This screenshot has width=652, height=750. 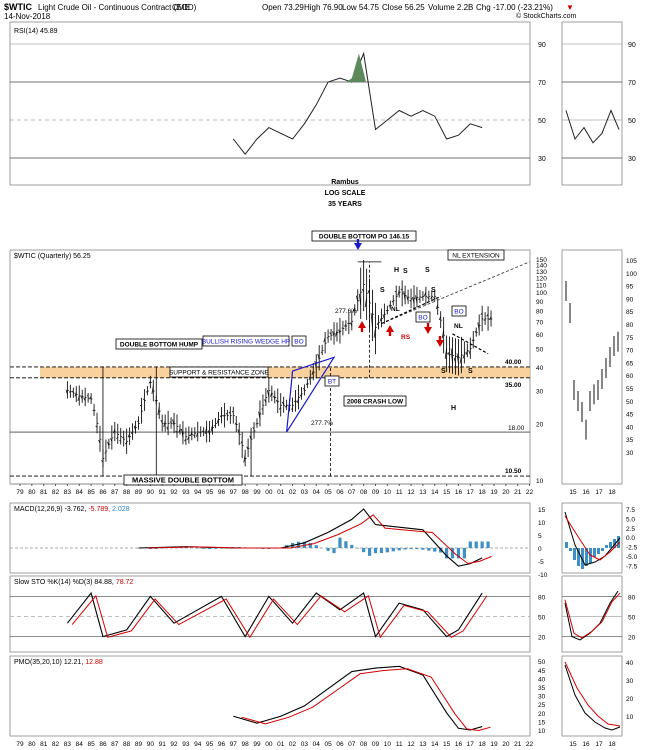 I want to click on pmo-tick-label: 50, so click(x=542, y=662).